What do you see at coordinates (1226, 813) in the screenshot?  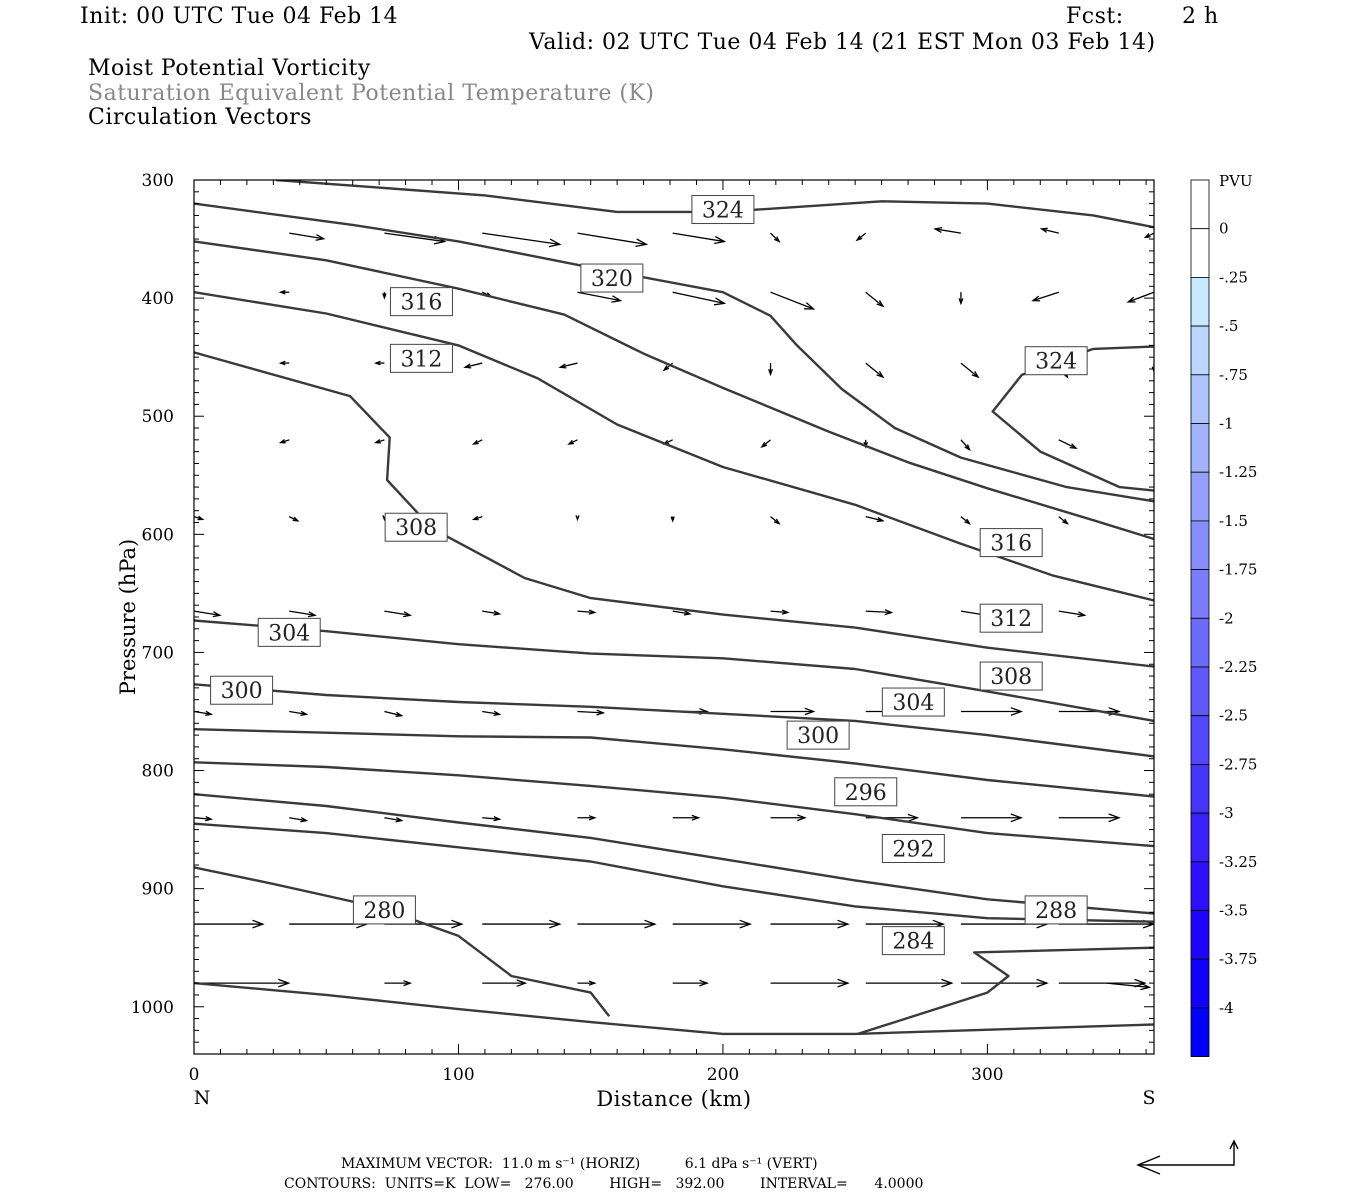 I see `colorbar-level-label: -3` at bounding box center [1226, 813].